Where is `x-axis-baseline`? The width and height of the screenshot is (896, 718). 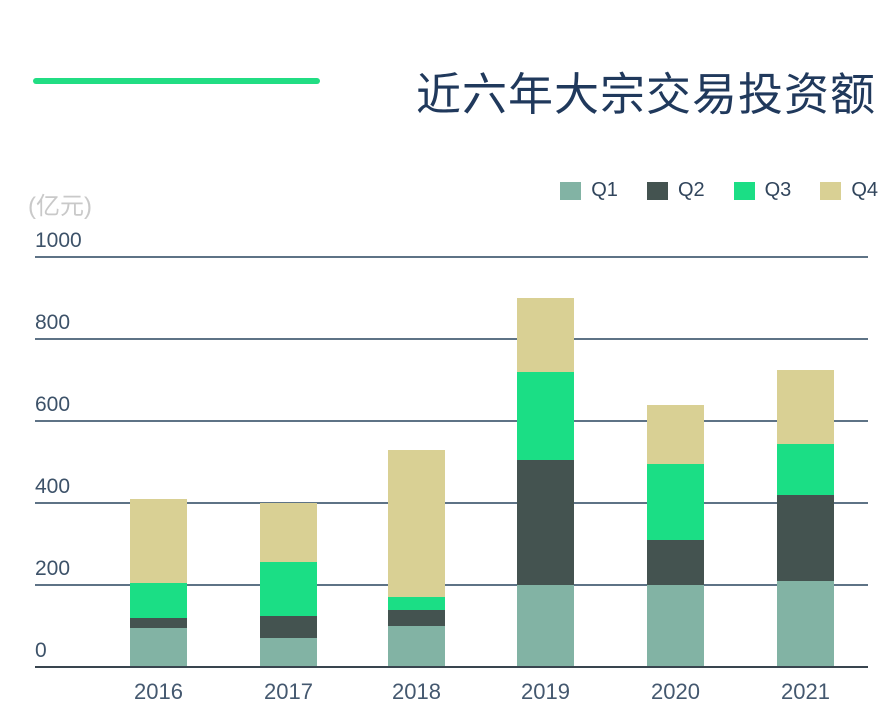
x-axis-baseline is located at coordinates (451, 667).